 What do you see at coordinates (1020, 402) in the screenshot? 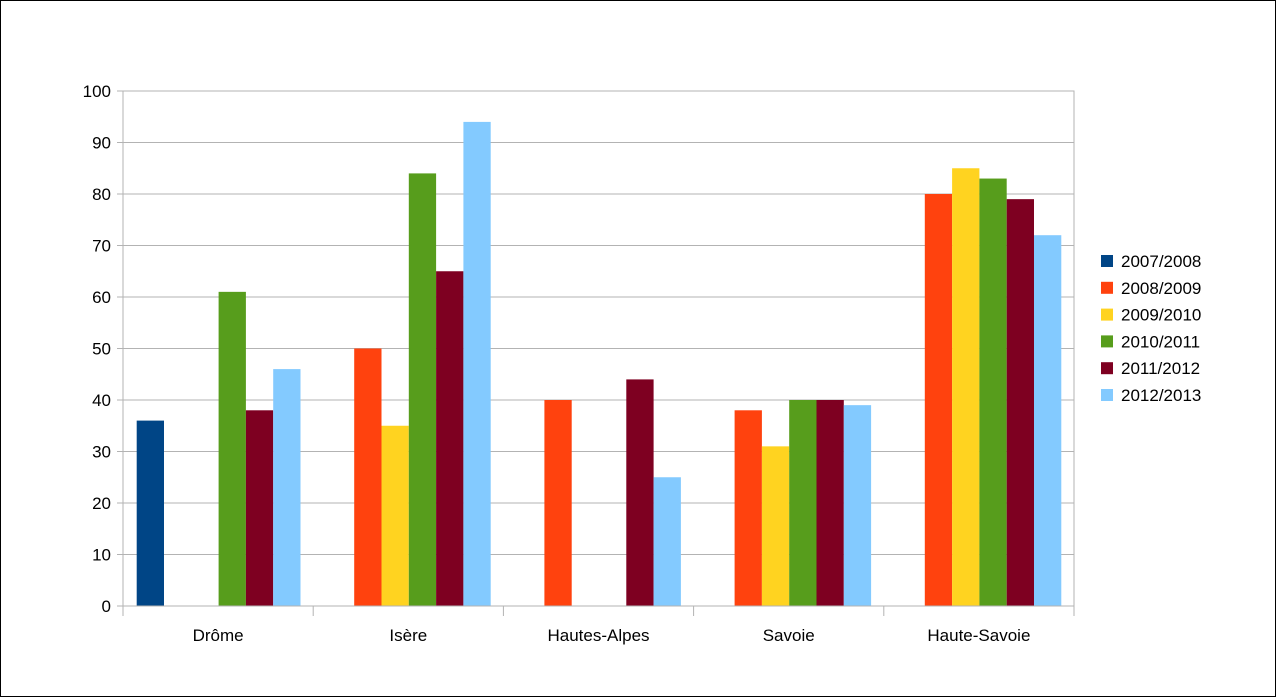
I see `bar-2011-2012-Haute-Savoie` at bounding box center [1020, 402].